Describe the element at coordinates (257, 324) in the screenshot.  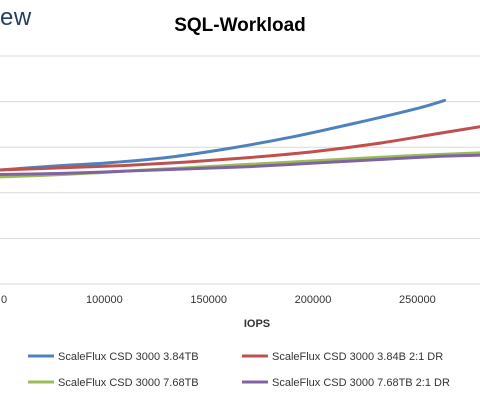
I see `x-axis-label: IOPS` at that location.